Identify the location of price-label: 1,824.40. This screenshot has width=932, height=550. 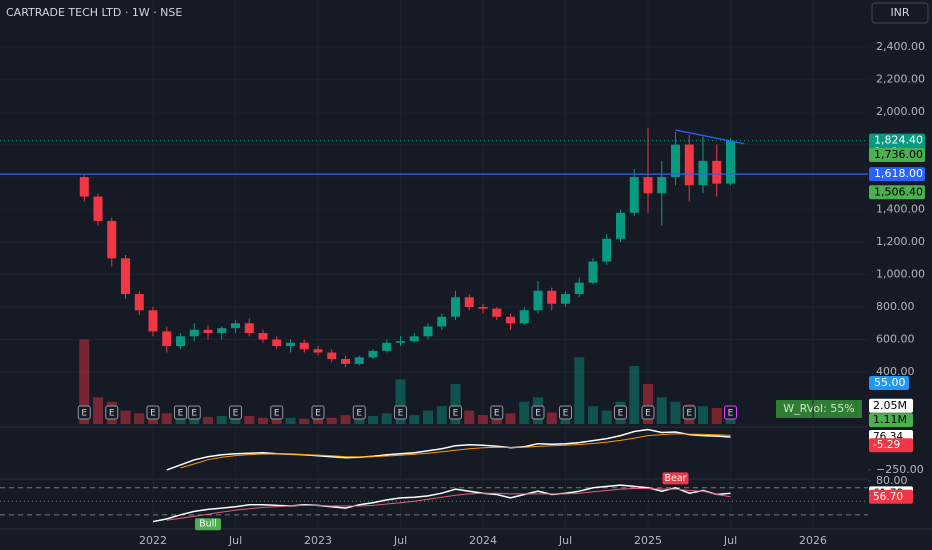
(898, 140).